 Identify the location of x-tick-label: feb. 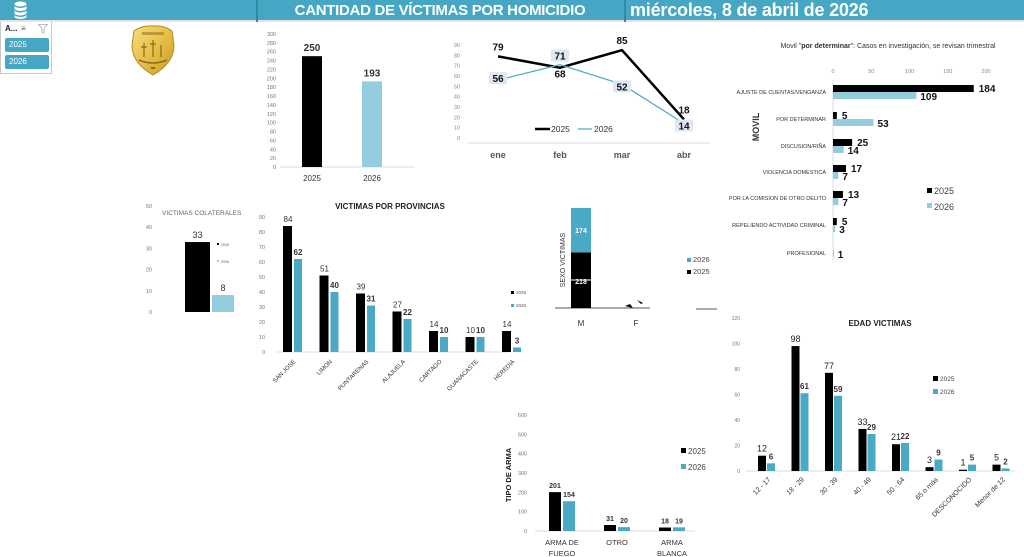
(560, 155).